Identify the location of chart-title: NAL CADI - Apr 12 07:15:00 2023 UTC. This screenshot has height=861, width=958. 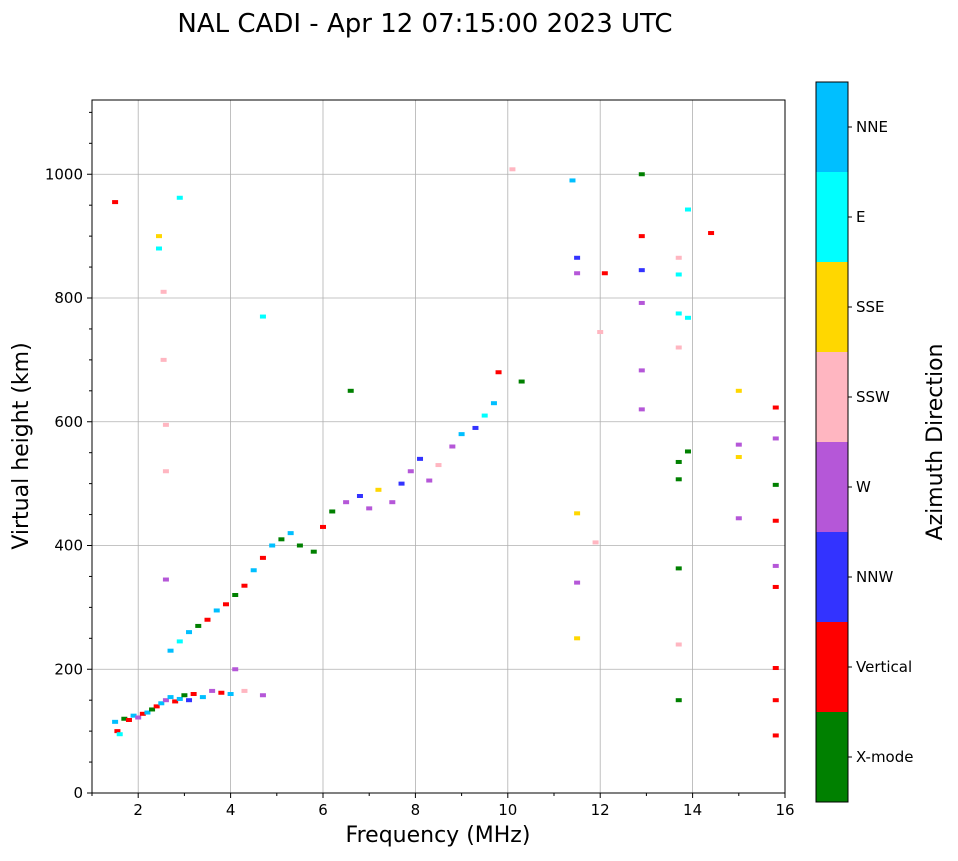
(424, 24).